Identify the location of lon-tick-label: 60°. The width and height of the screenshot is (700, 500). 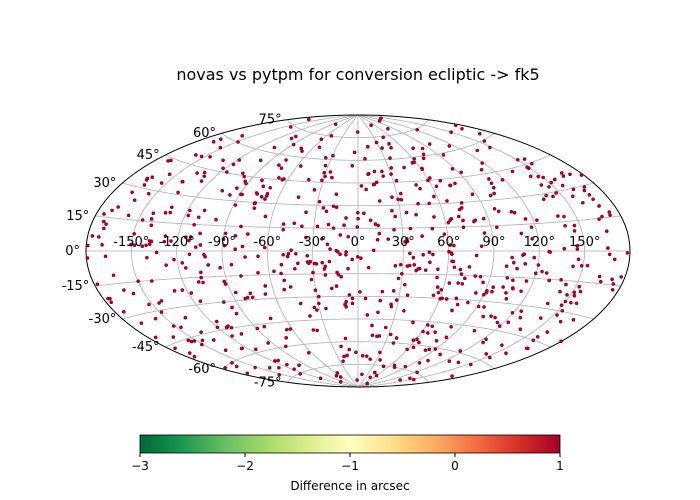
(448, 242).